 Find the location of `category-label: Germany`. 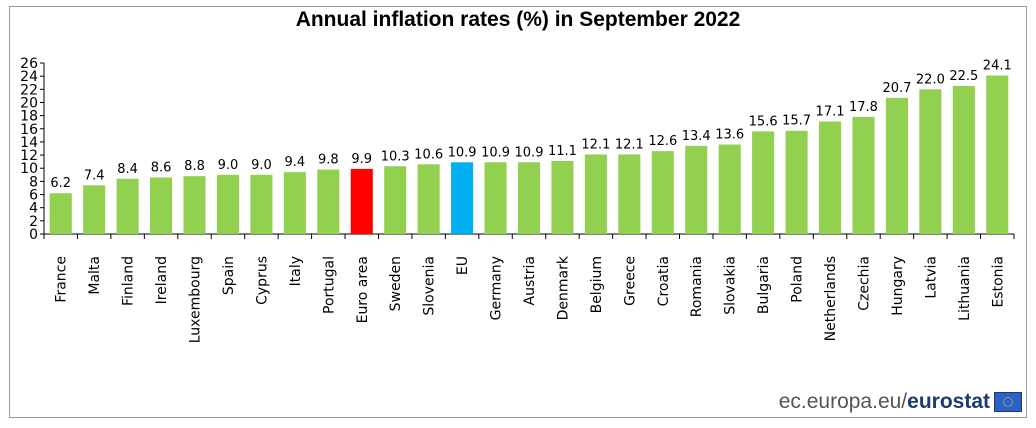

category-label: Germany is located at coordinates (497, 288).